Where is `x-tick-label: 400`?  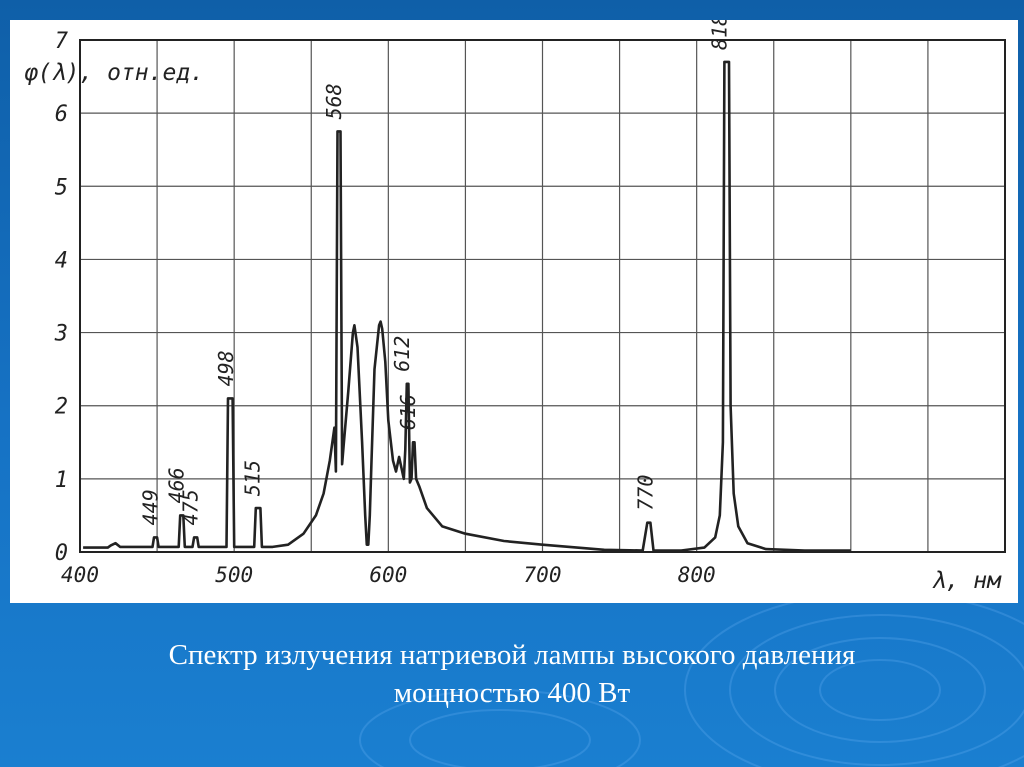 x-tick-label: 400 is located at coordinates (80, 575).